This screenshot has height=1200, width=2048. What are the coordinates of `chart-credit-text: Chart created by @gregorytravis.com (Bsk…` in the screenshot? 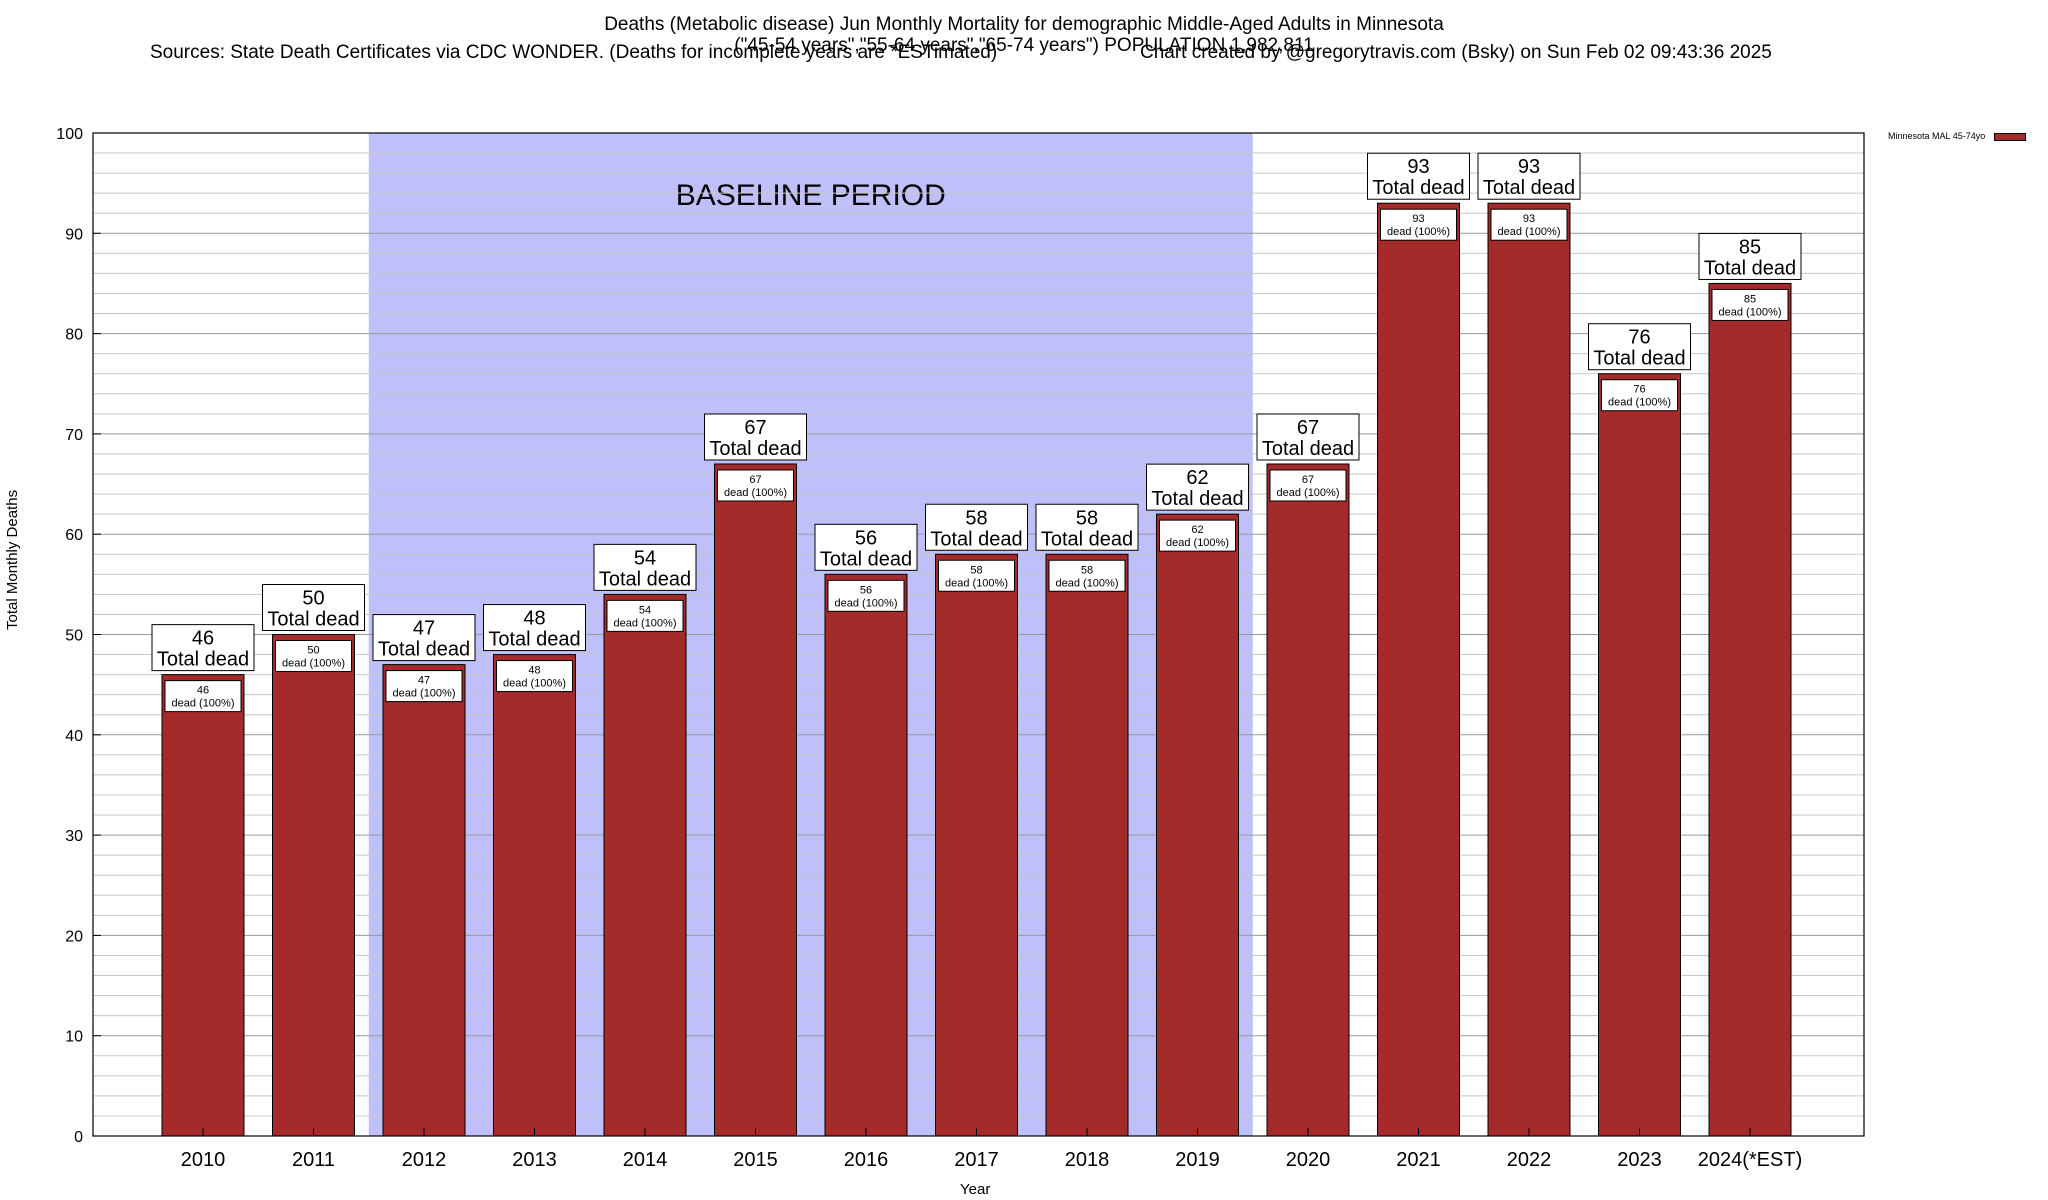 It's located at (1456, 52).